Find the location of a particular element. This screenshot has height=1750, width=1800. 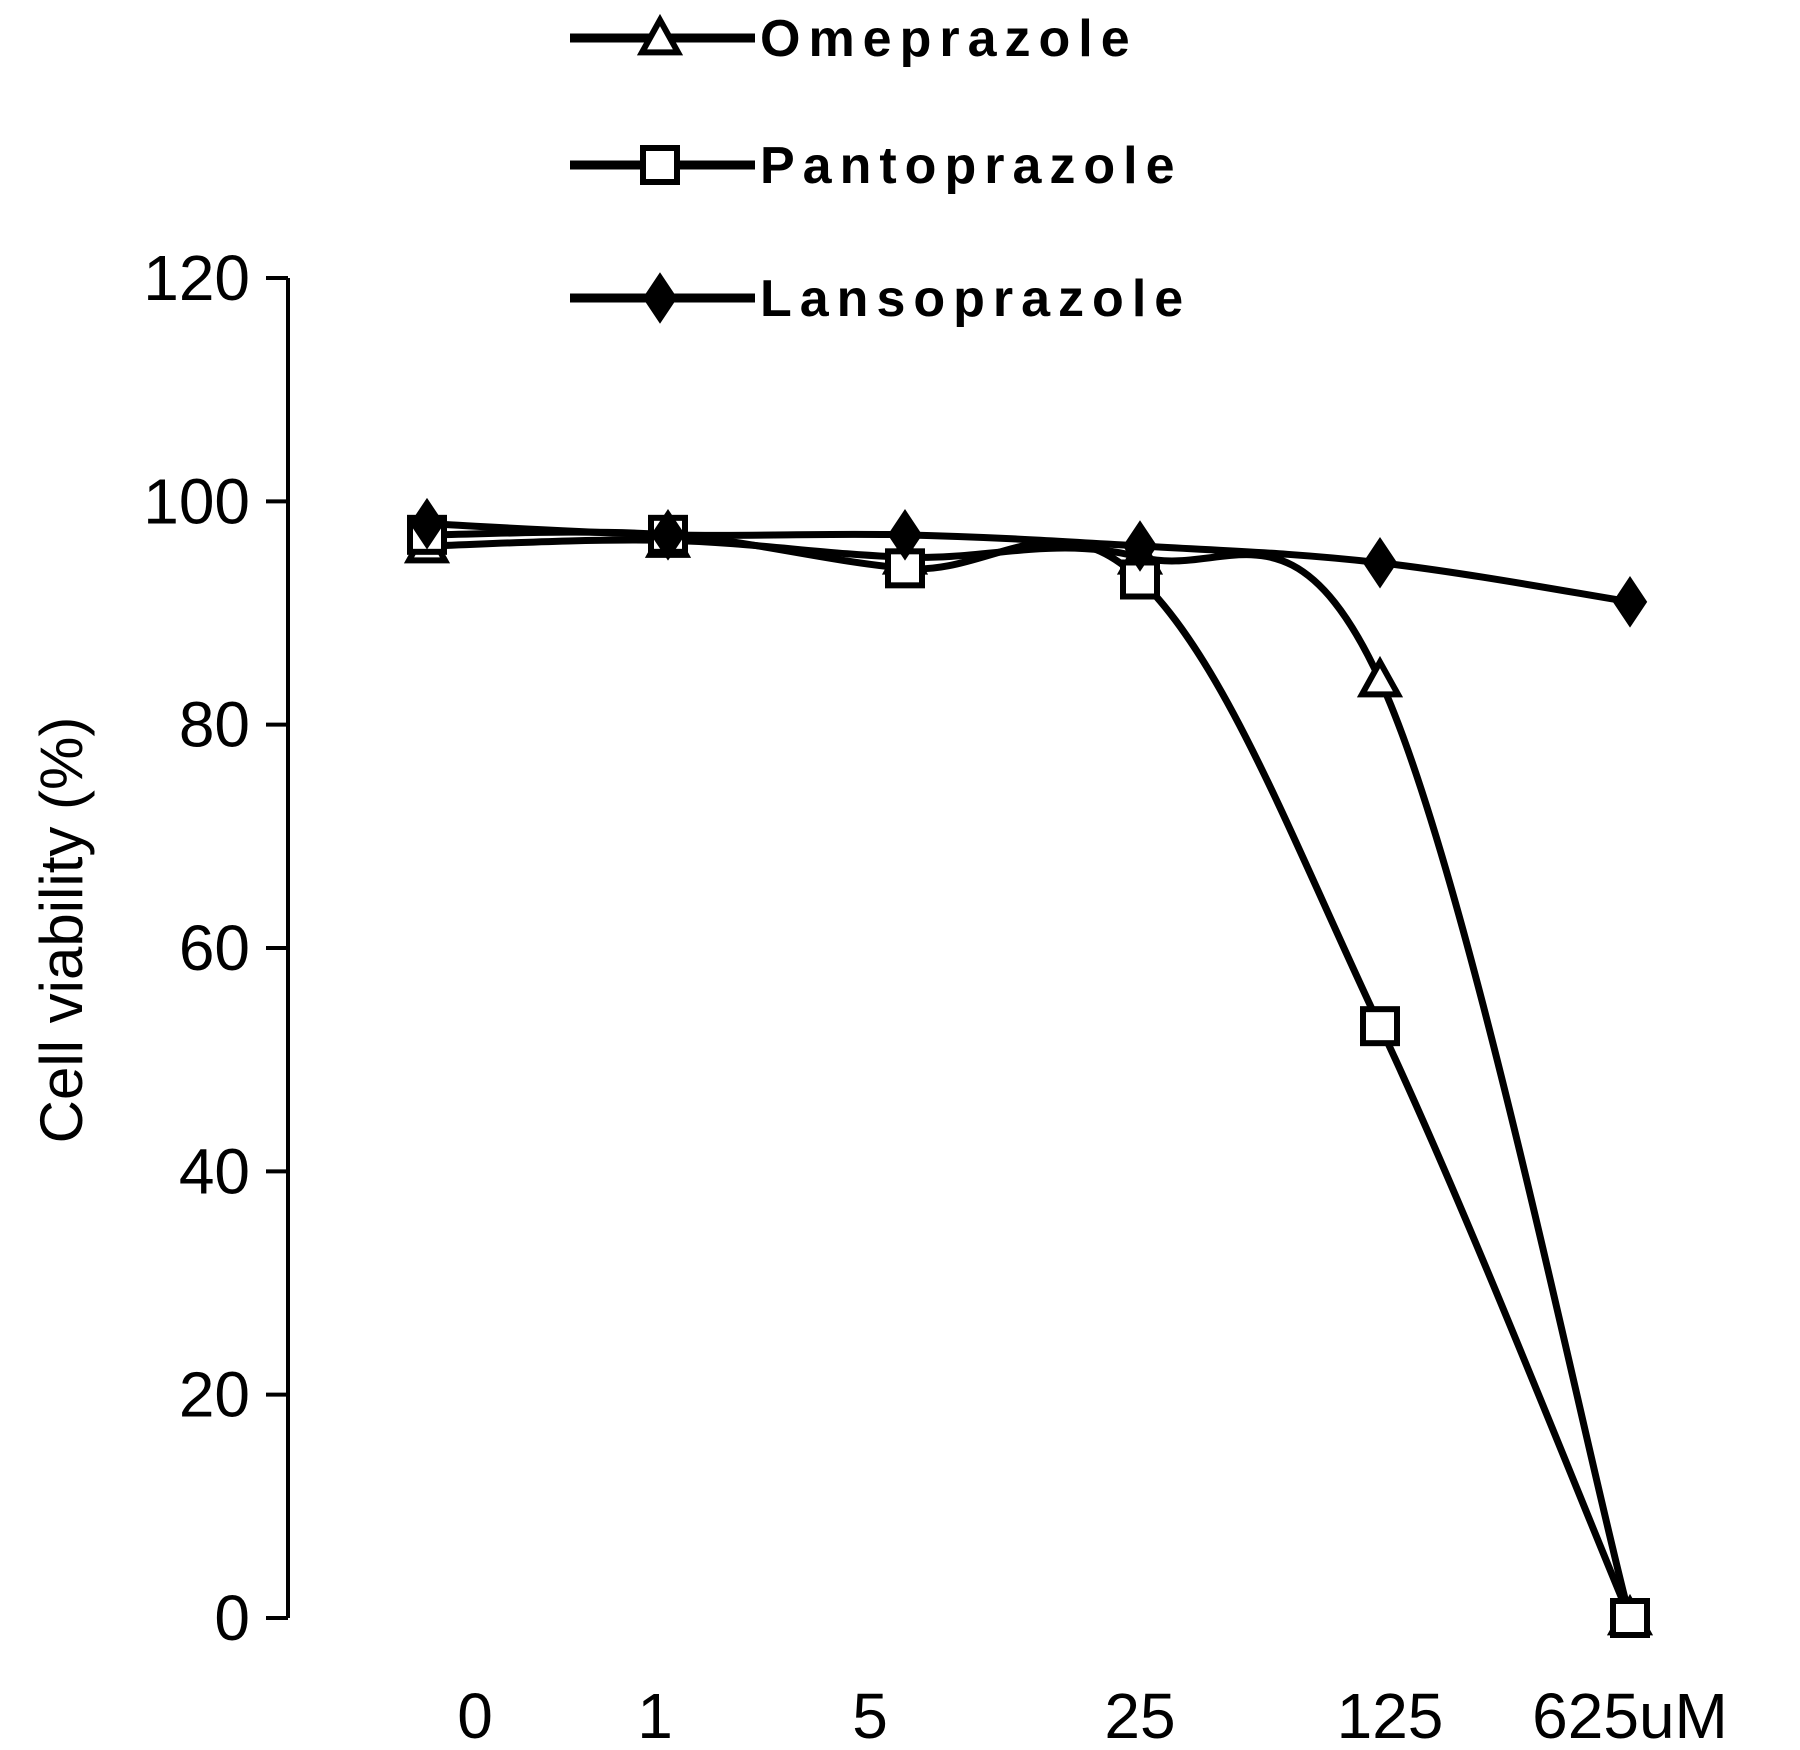

x-tick-label: 25 is located at coordinates (1139, 1715).